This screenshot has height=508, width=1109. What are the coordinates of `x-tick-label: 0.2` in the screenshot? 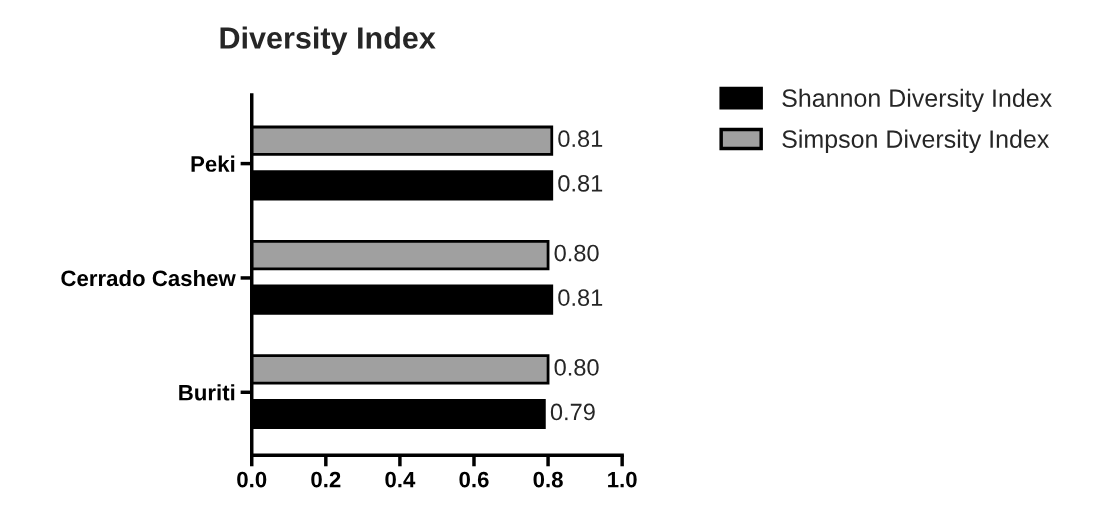 It's located at (326, 479).